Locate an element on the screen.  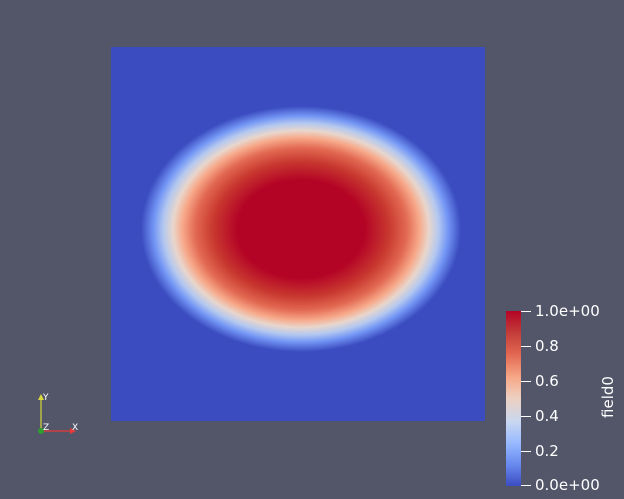
x-axis-arrow is located at coordinates (73, 431).